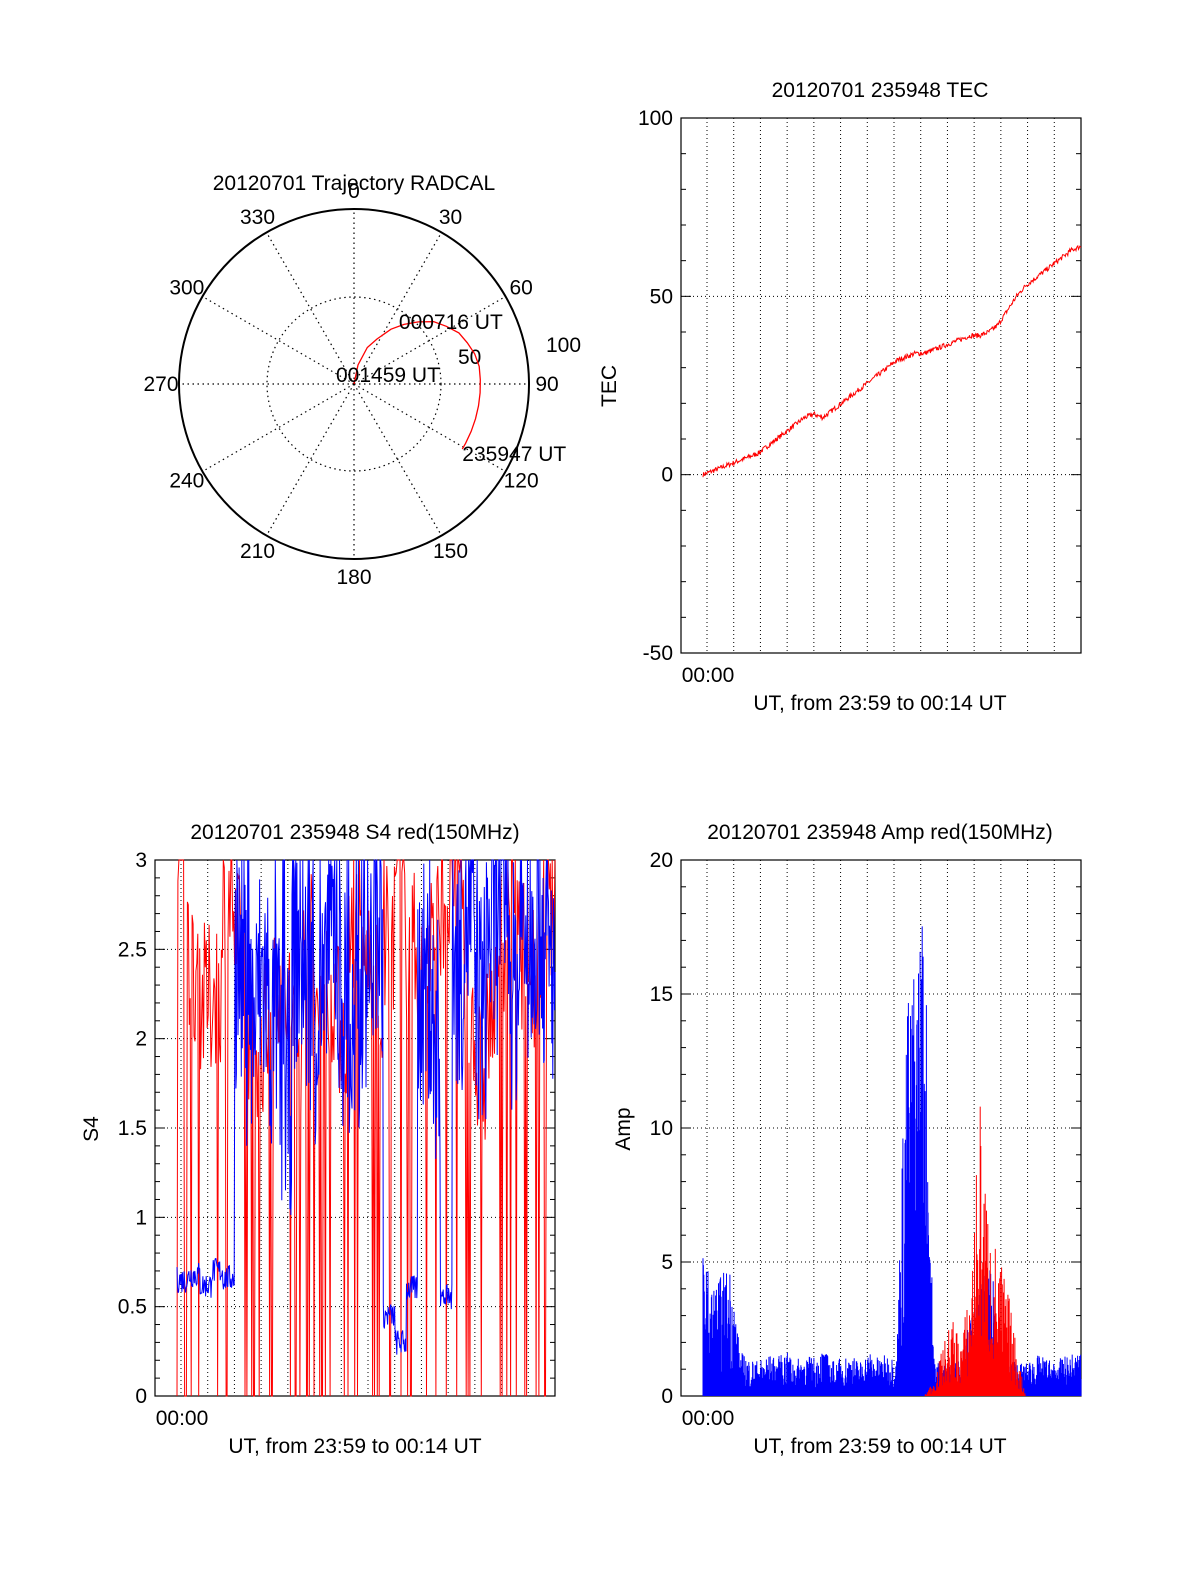  What do you see at coordinates (354, 1446) in the screenshot?
I see `s4-xlabel: UT, from 23:59 to 00:14 UT` at bounding box center [354, 1446].